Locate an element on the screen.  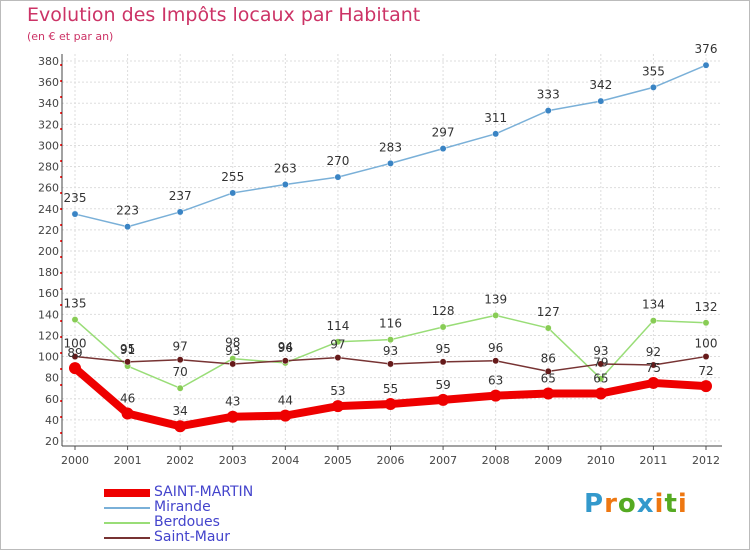
y-tick-label: 20 is located at coordinates (52, 441).